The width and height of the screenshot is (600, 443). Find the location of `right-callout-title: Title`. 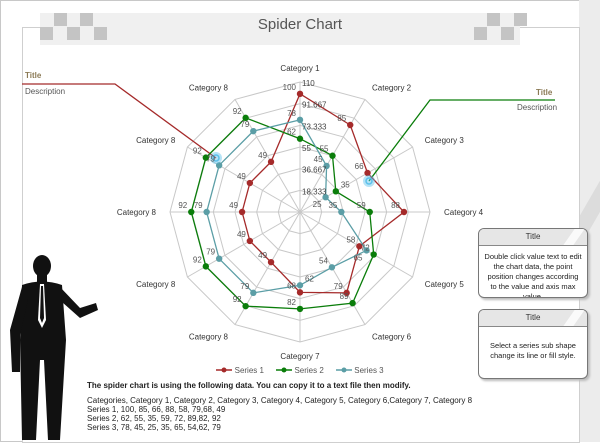

right-callout-title: Title is located at coordinates (544, 92).